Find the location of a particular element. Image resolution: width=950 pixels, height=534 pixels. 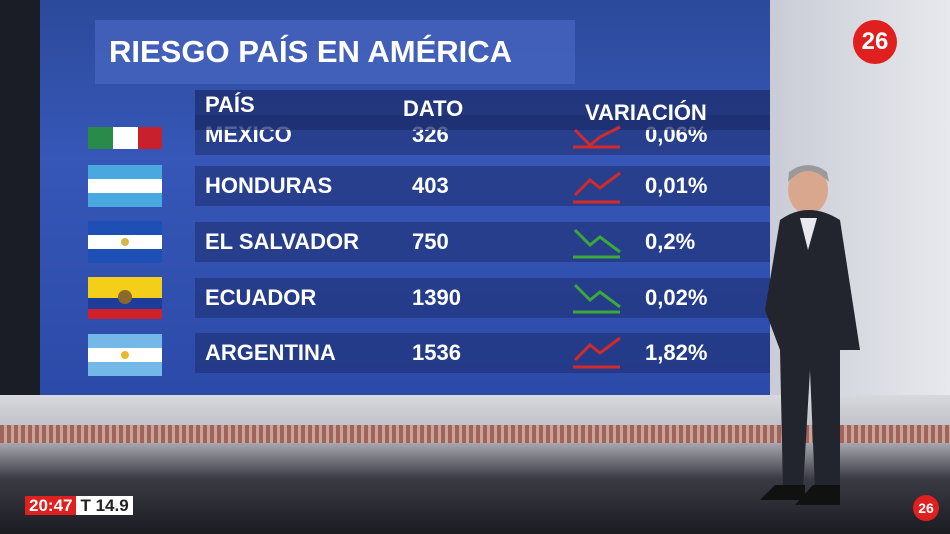

flag-argentina is located at coordinates (125, 355).